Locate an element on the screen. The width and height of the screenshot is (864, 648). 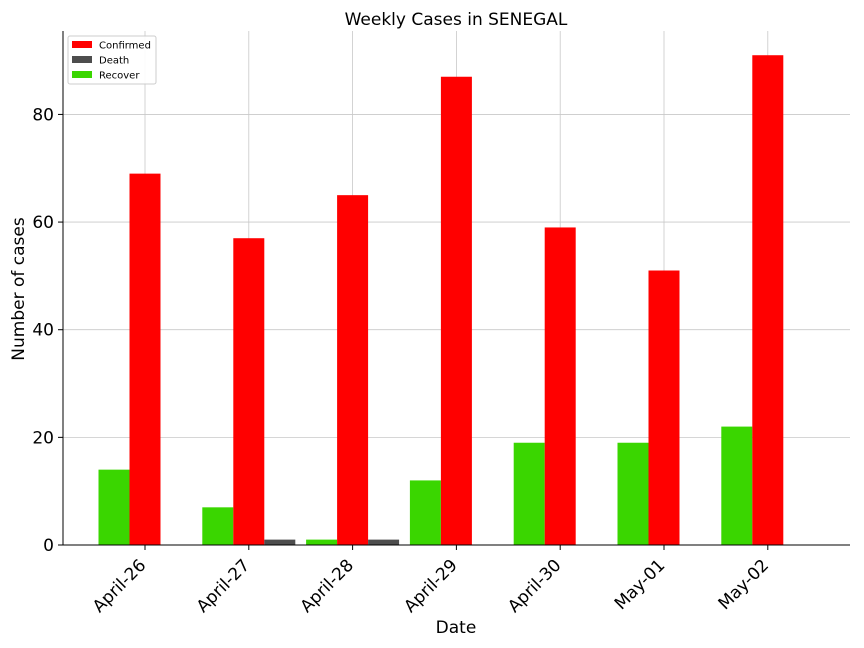
x-tick-label: April-29 is located at coordinates (430, 586).